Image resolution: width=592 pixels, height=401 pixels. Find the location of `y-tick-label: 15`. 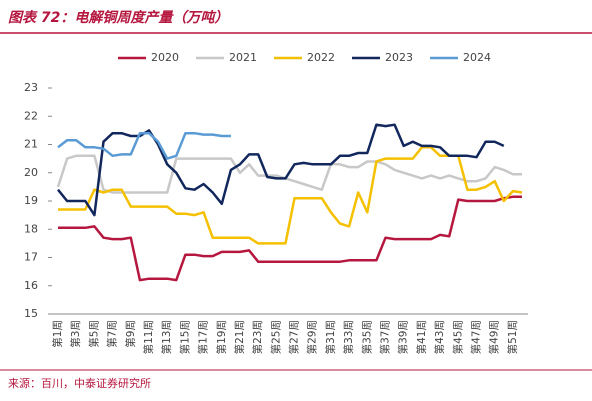

y-tick-label: 15 is located at coordinates (31, 313).